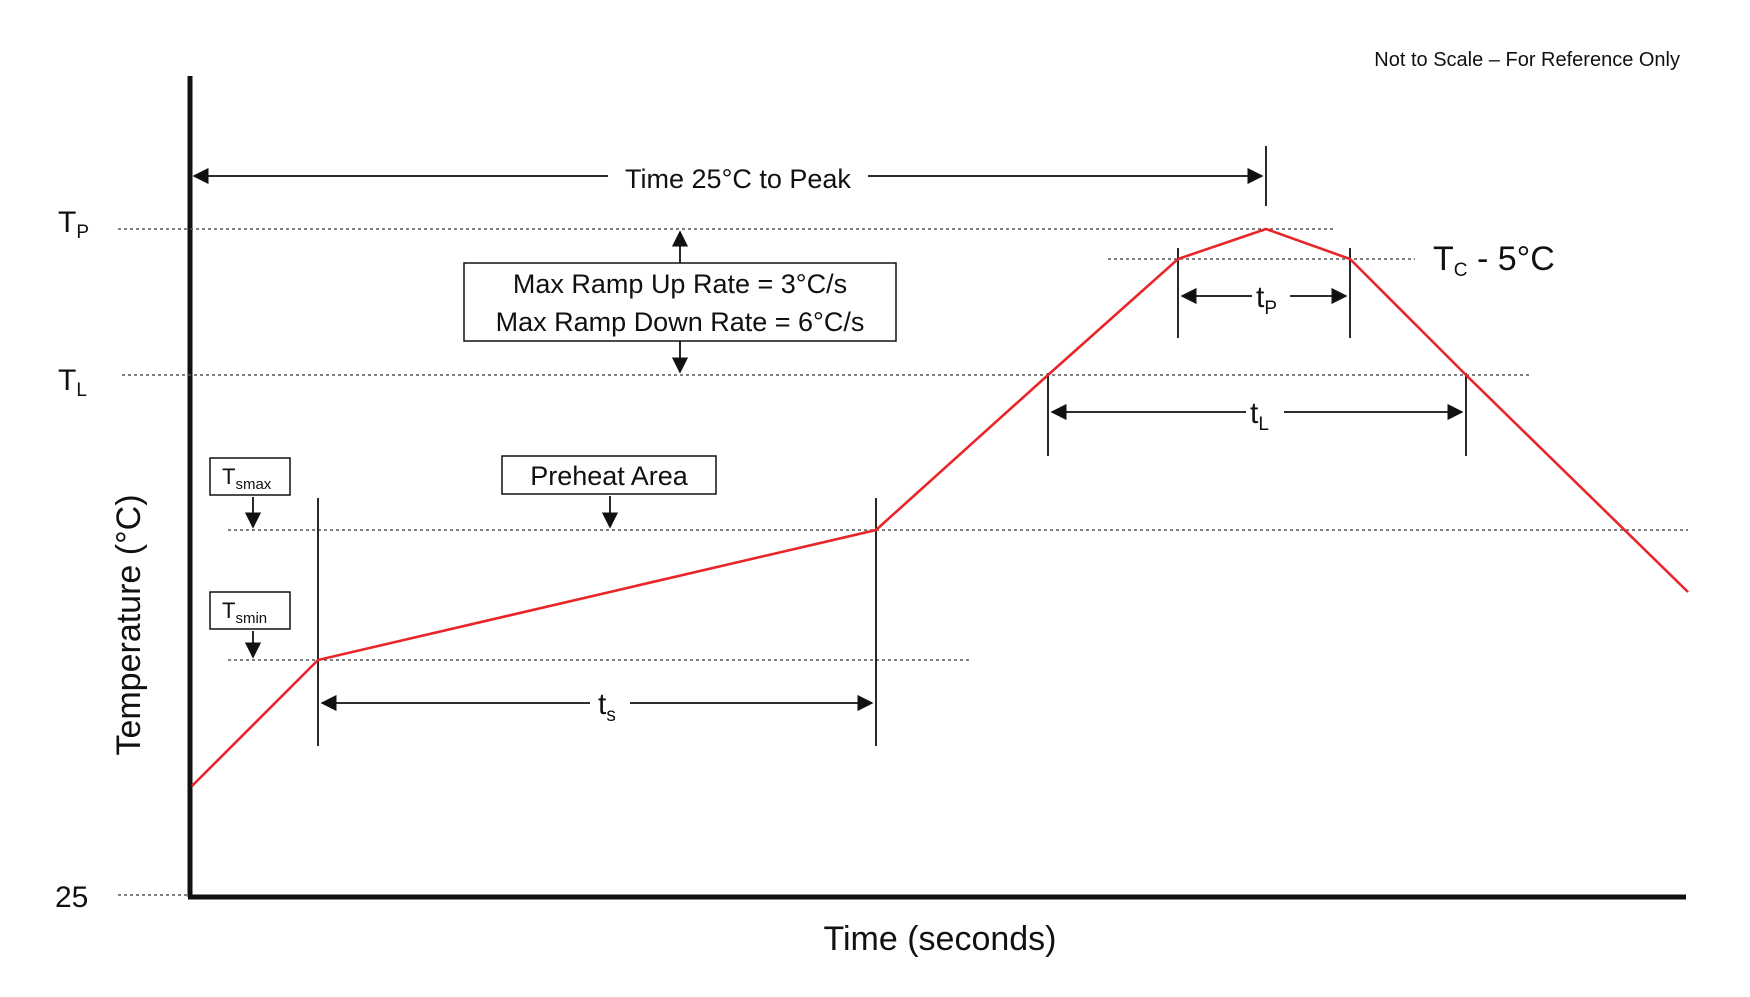  I want to click on tsmin-main: T, so click(228, 610).